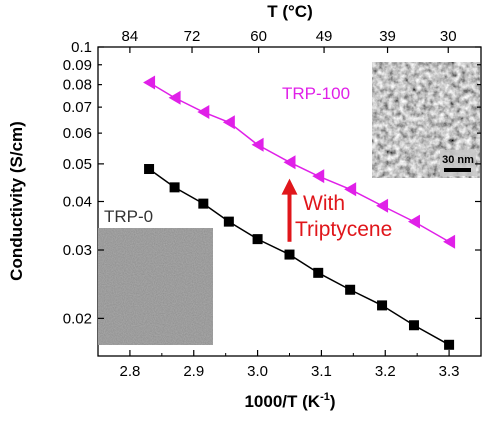 The width and height of the screenshot is (500, 422). What do you see at coordinates (324, 36) in the screenshot?
I see `x2-tick-label: 49` at bounding box center [324, 36].